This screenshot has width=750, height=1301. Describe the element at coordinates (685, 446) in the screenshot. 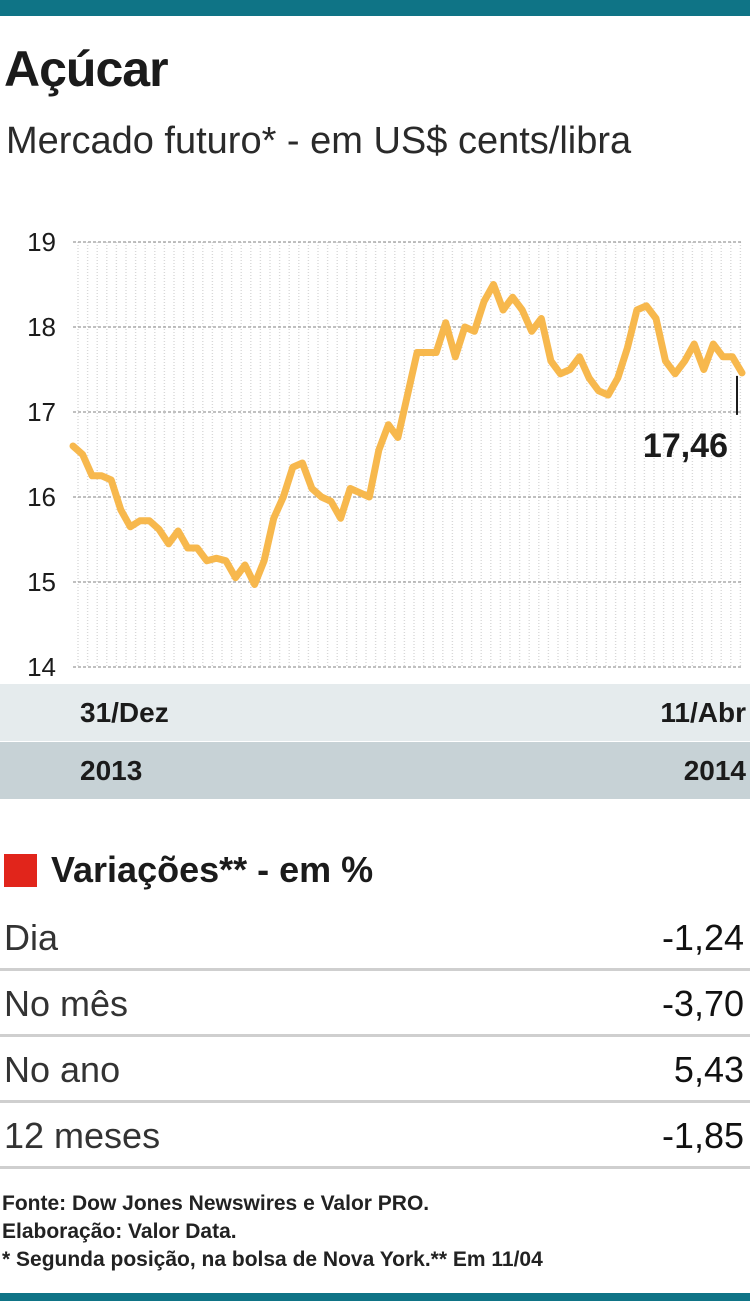

I see `last-value-label: 17,46` at that location.